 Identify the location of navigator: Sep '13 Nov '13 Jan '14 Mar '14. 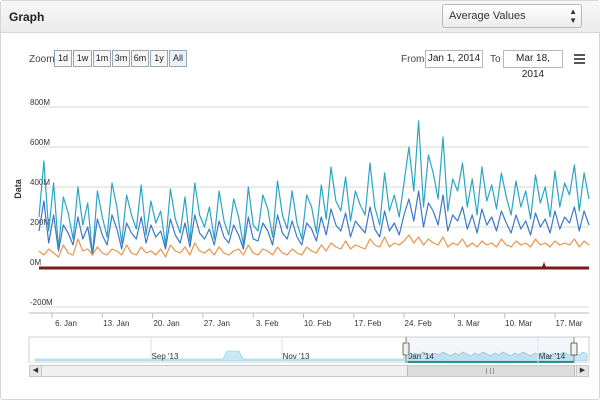
(309, 349).